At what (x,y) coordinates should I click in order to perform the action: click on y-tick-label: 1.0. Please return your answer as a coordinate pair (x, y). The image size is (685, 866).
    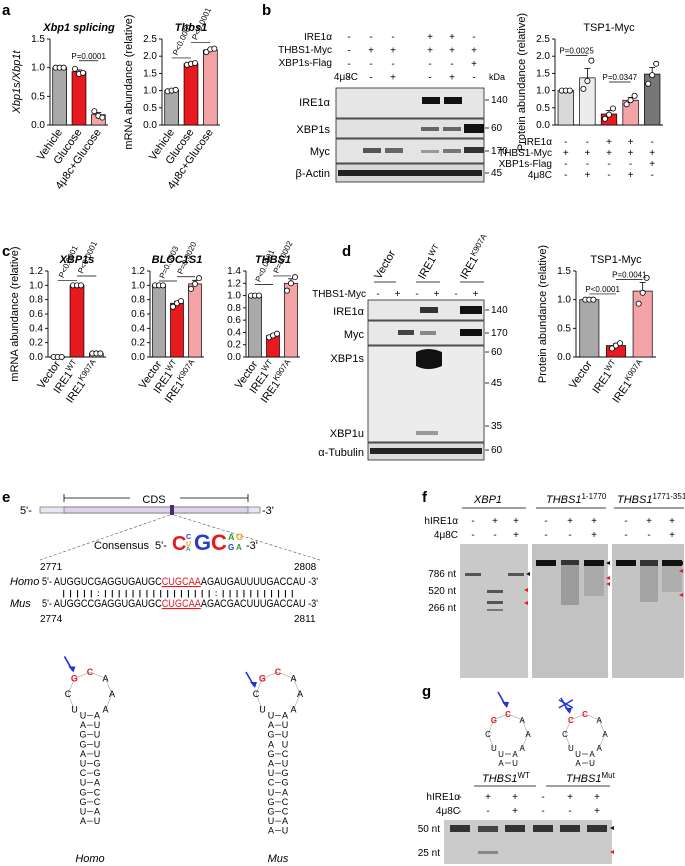
    Looking at the image, I should click on (150, 91).